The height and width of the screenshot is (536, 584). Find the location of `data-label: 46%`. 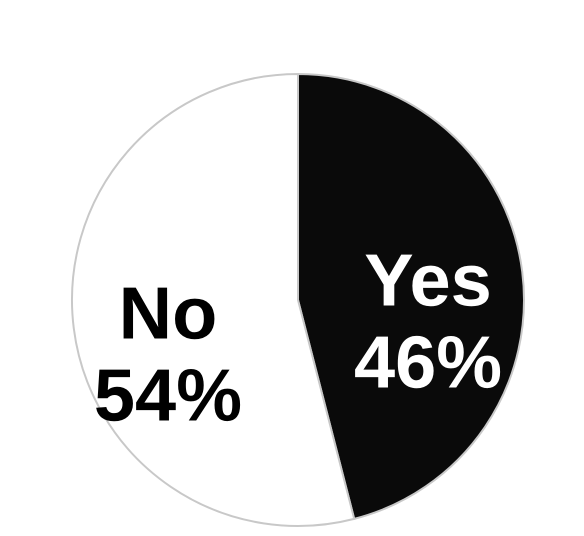

data-label: 46% is located at coordinates (428, 362).